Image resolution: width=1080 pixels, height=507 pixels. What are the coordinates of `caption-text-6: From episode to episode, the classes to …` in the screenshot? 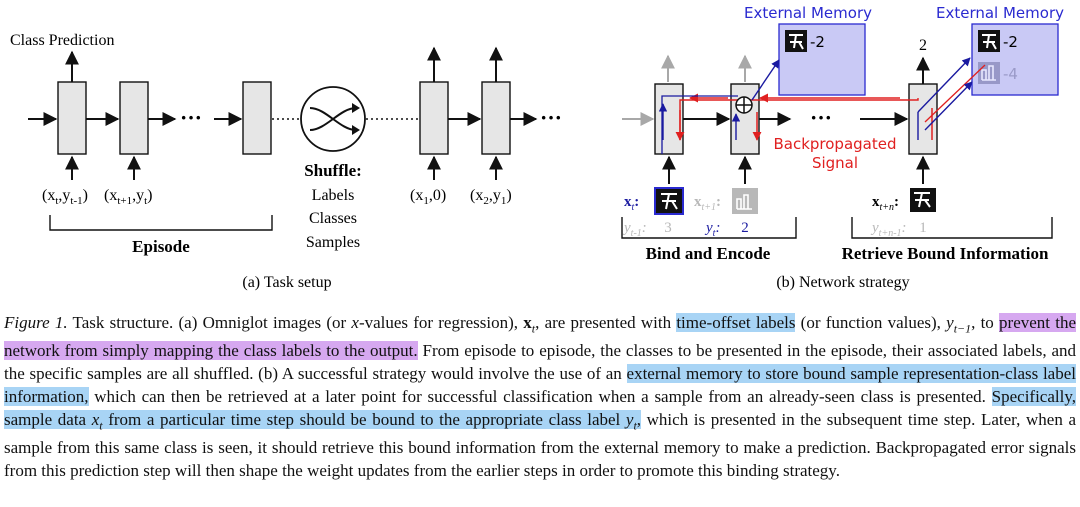 It's located at (540, 362).